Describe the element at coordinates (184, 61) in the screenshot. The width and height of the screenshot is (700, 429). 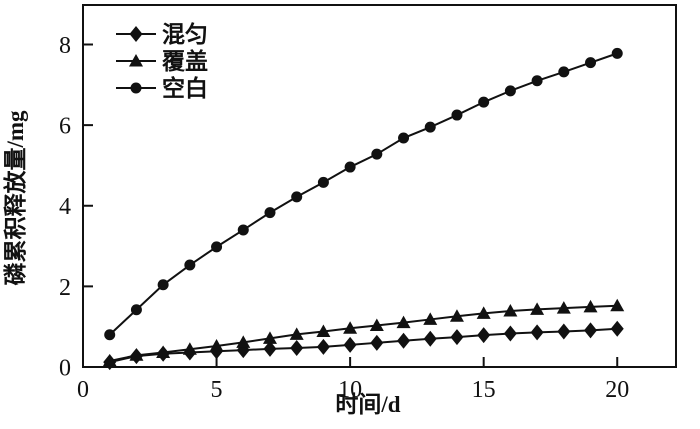
I see `legend-label: 覆盖` at that location.